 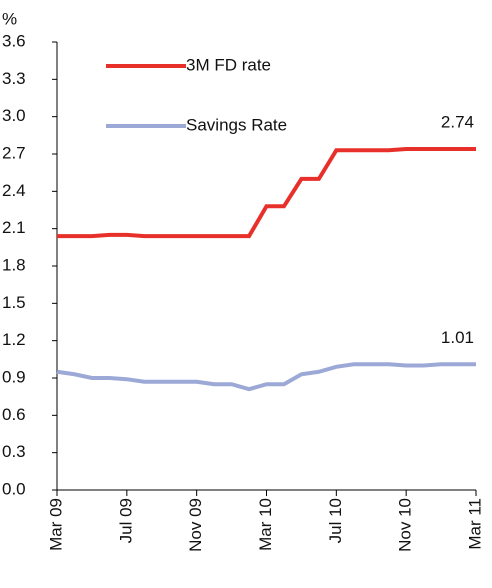 I want to click on end-label: 2.74, so click(x=457, y=122).